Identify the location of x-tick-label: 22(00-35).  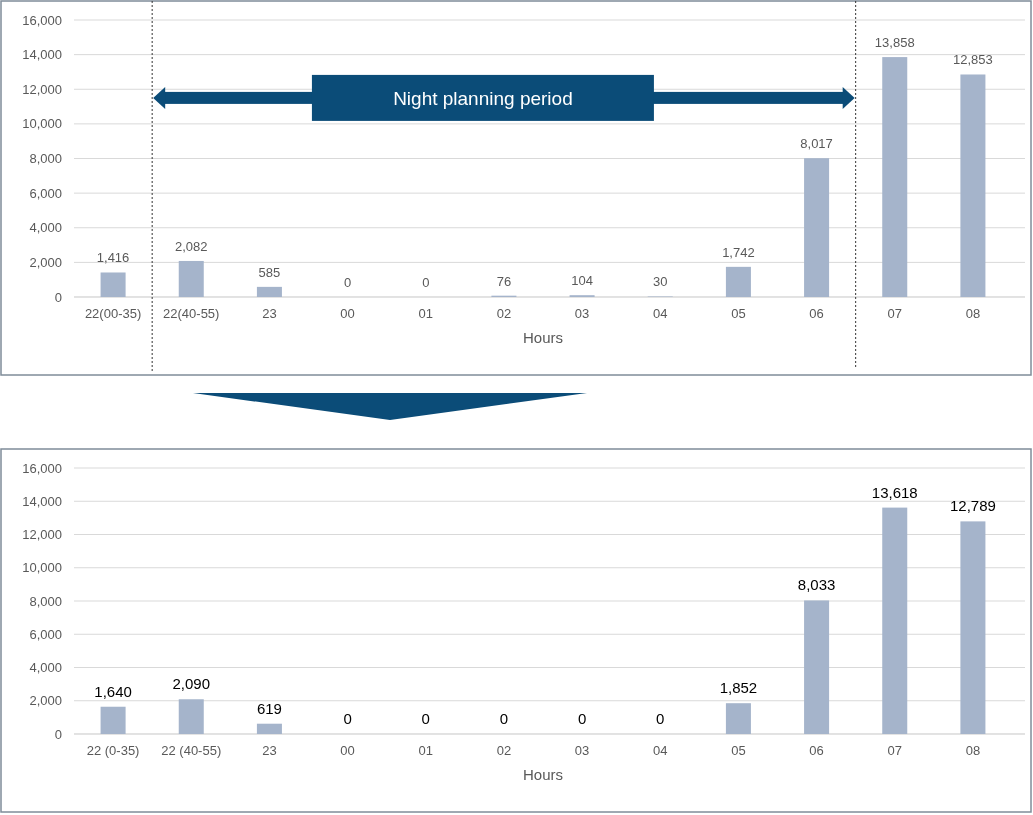
(113, 313).